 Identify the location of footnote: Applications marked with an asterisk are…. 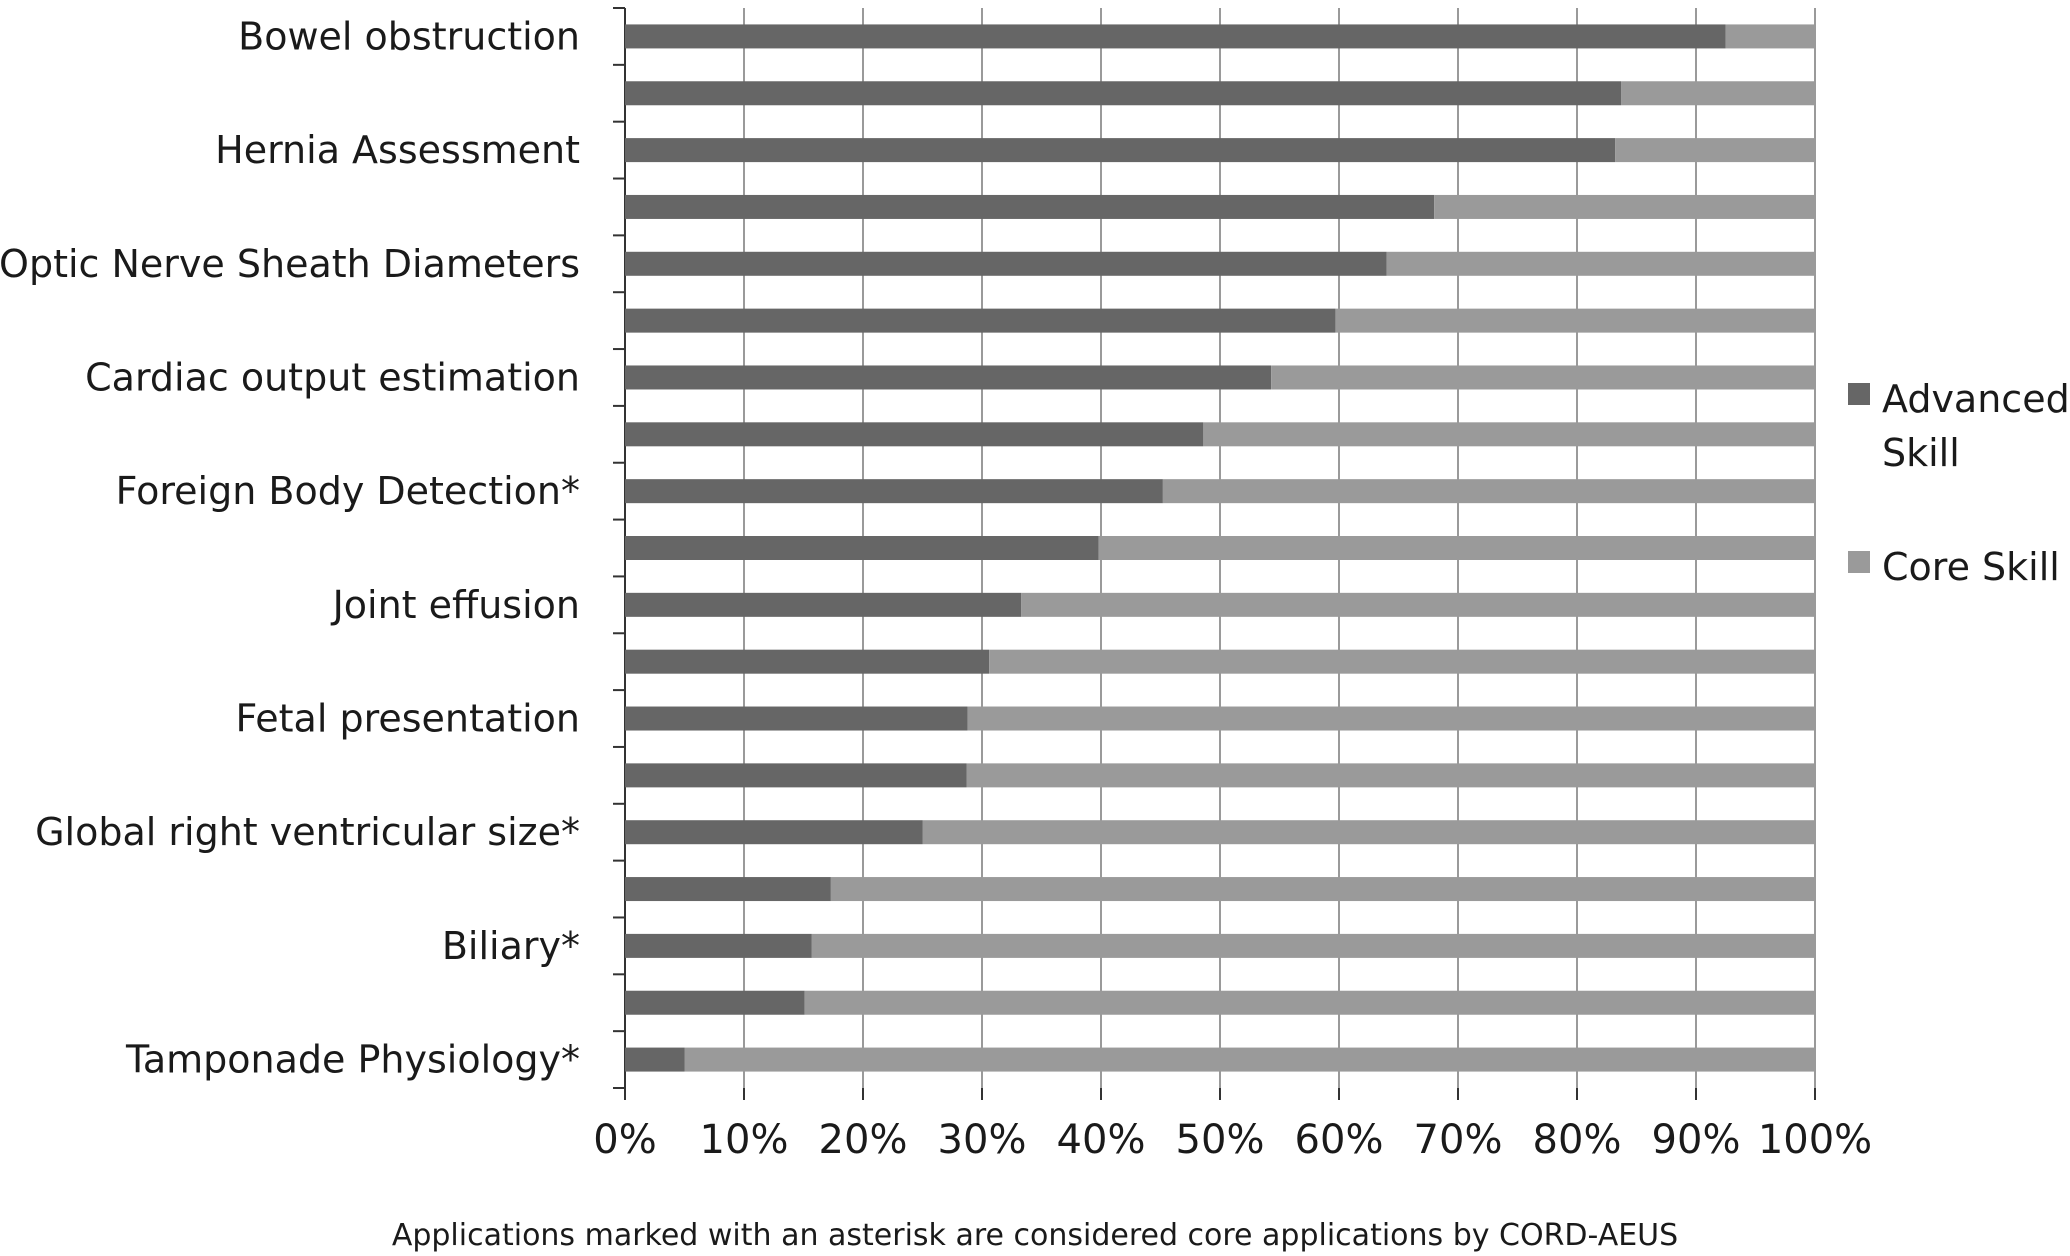
(1035, 1235).